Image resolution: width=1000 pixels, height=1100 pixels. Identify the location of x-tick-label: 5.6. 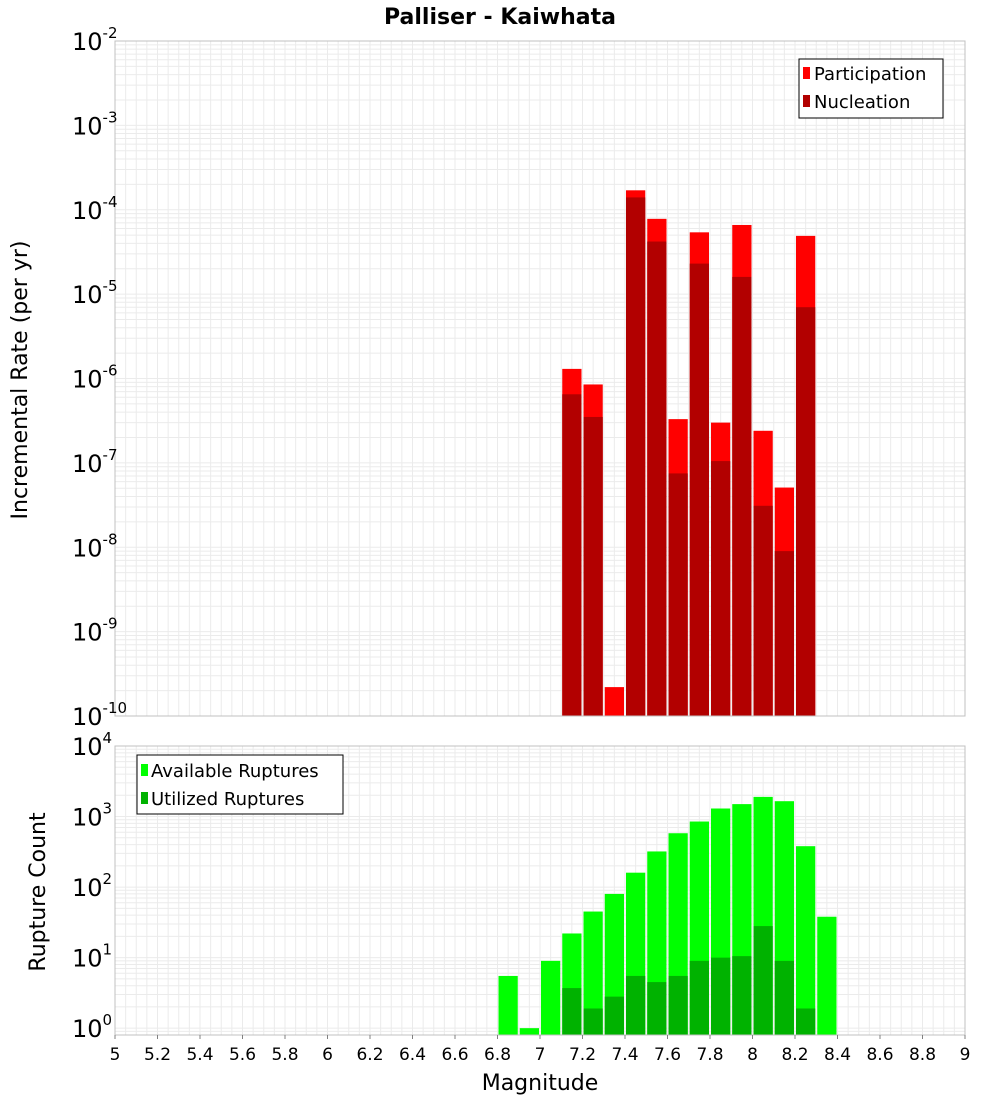
(242, 1055).